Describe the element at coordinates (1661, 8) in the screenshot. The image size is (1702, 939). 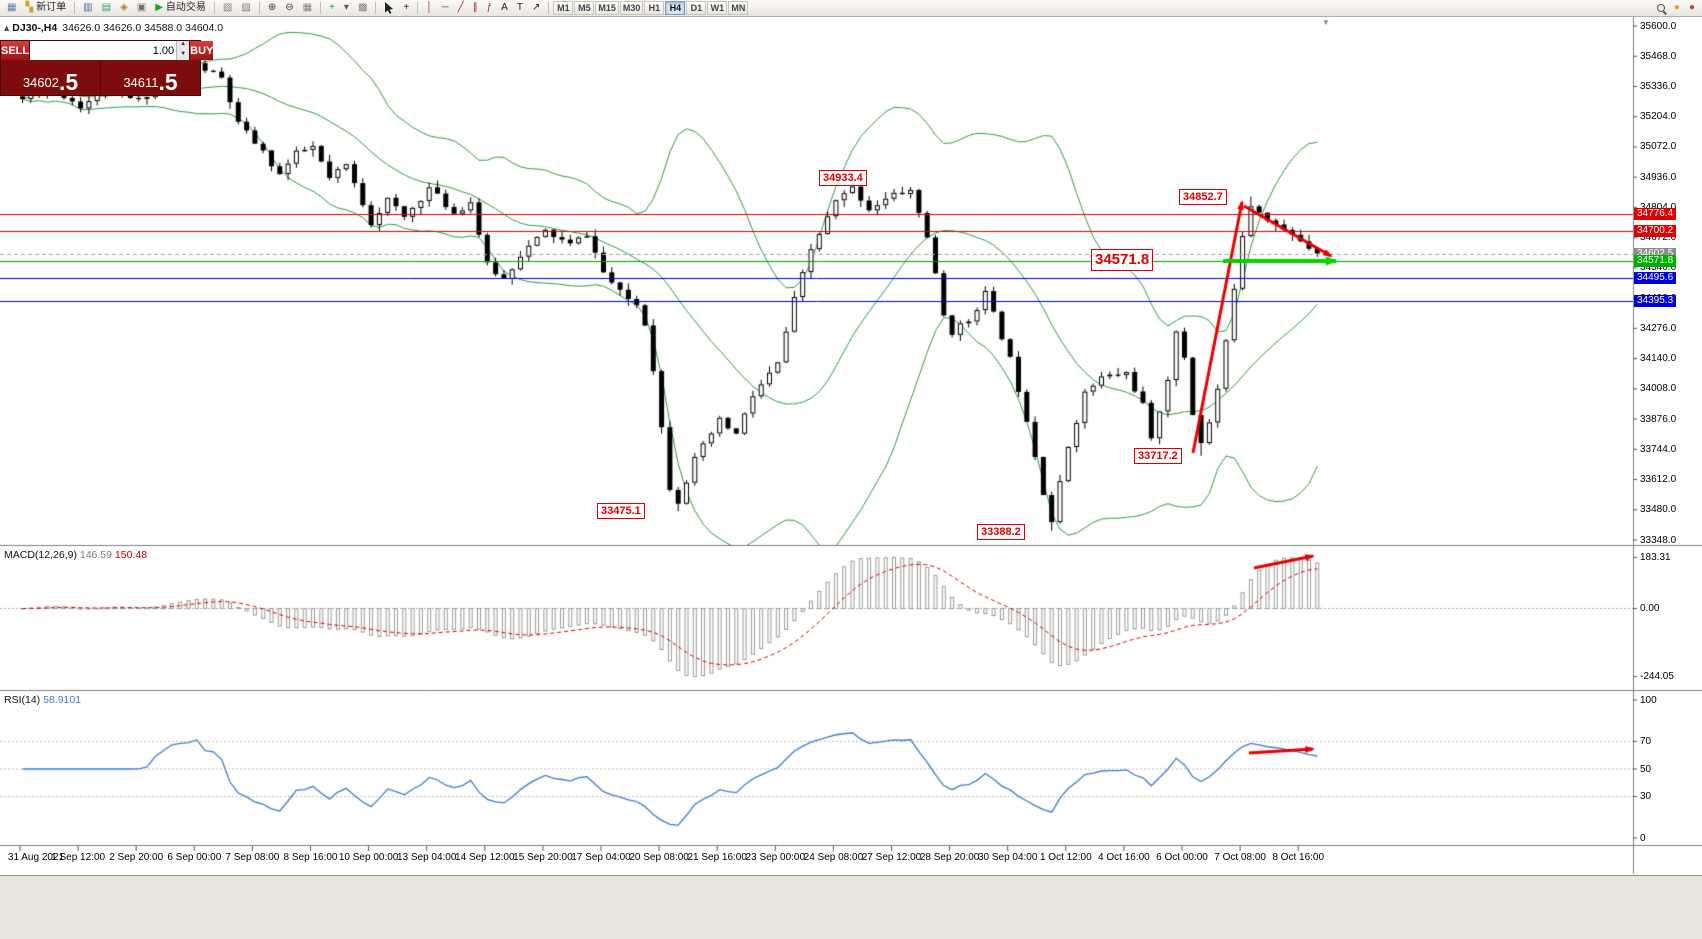
I see `search-icon` at that location.